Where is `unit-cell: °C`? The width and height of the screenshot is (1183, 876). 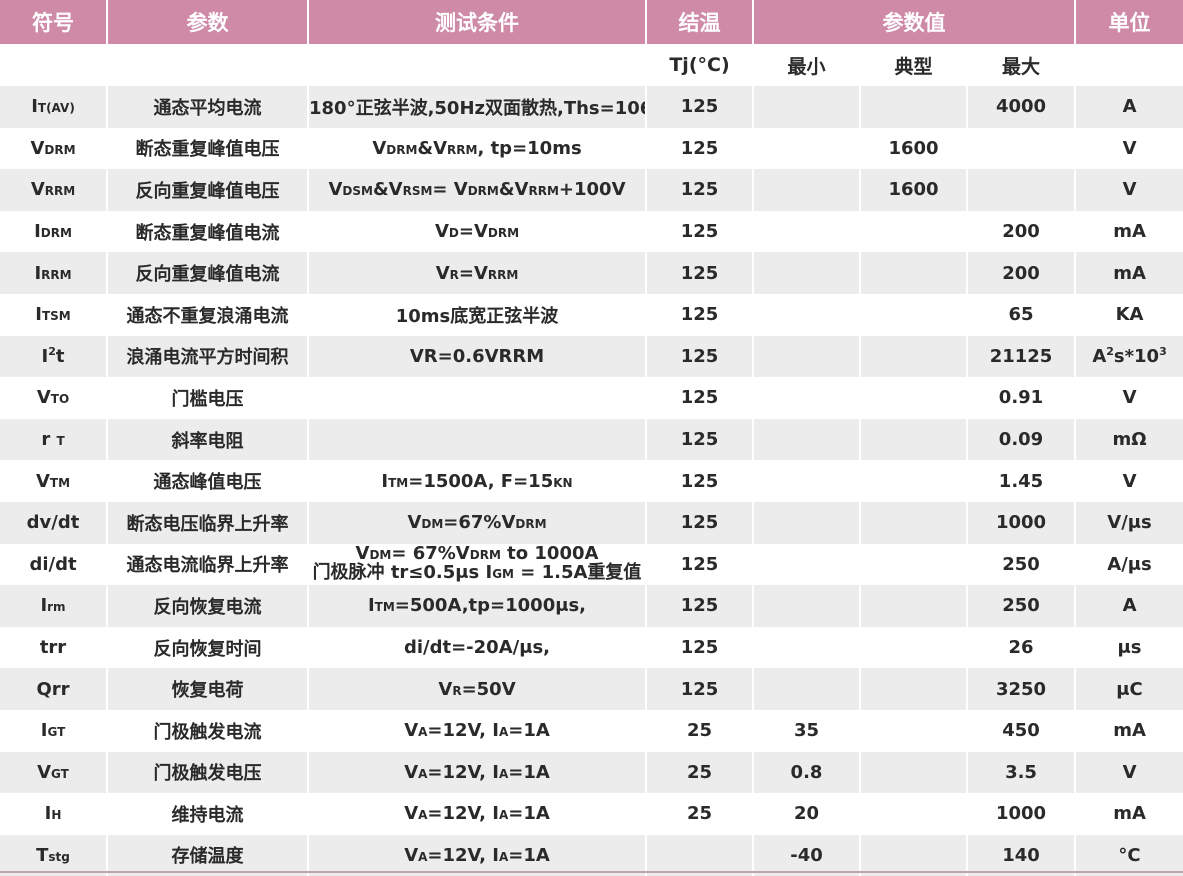 unit-cell: °C is located at coordinates (1129, 855).